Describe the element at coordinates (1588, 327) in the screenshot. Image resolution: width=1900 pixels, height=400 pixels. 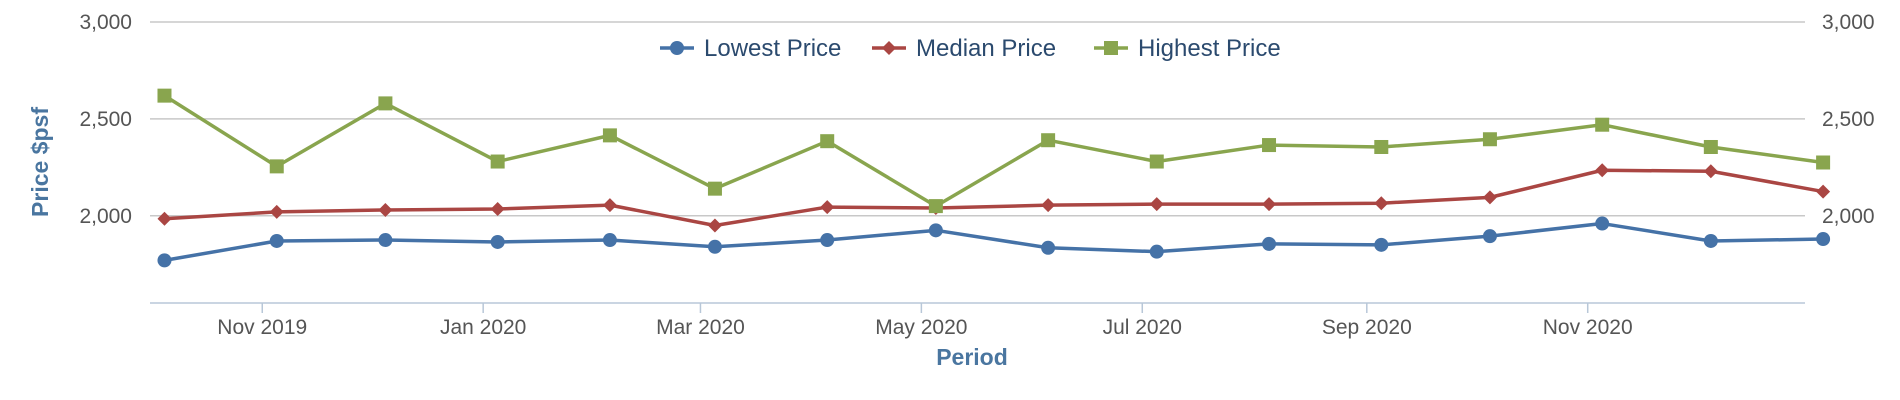
I see `x-tick-label: Nov 2020` at that location.